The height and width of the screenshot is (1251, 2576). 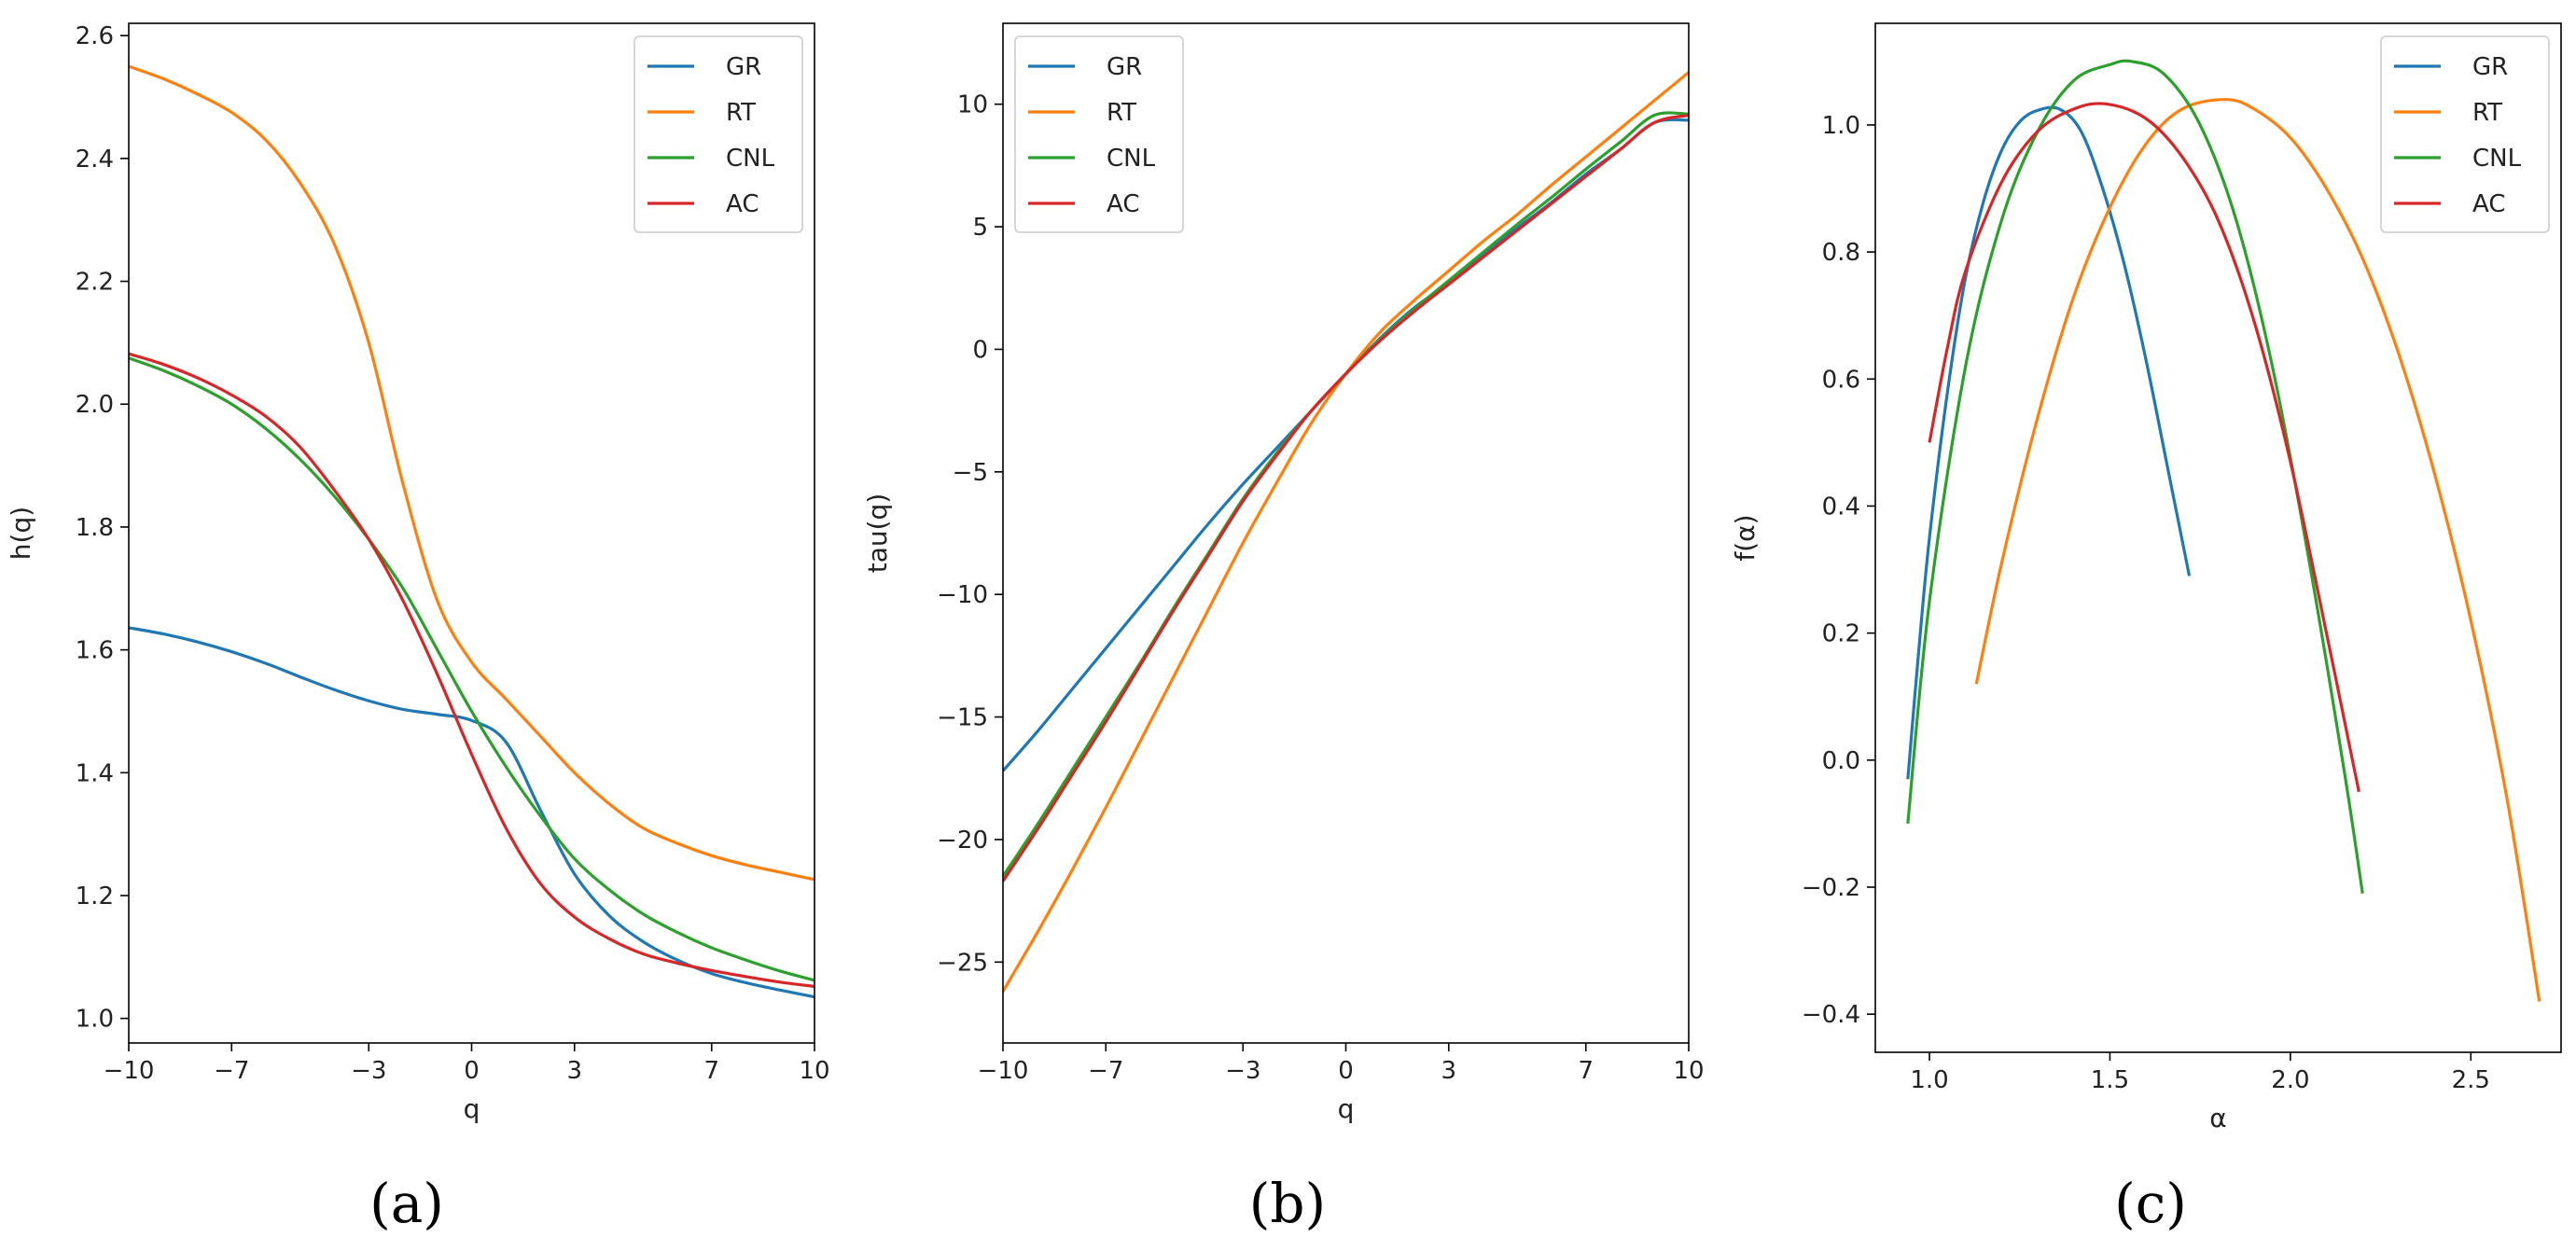 I want to click on y-tick-label: 1.2, so click(x=95, y=896).